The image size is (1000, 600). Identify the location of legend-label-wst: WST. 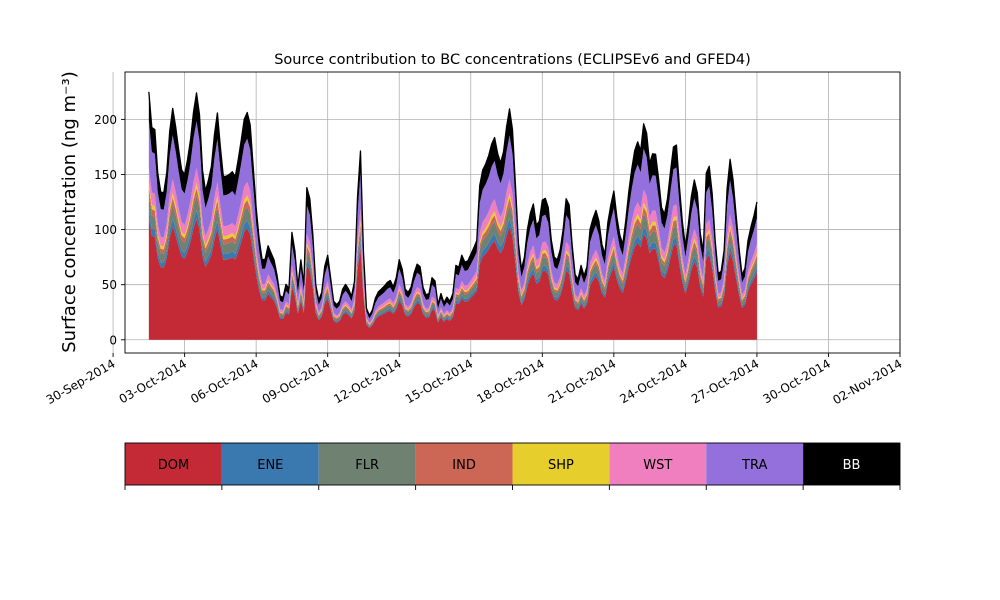
(657, 465).